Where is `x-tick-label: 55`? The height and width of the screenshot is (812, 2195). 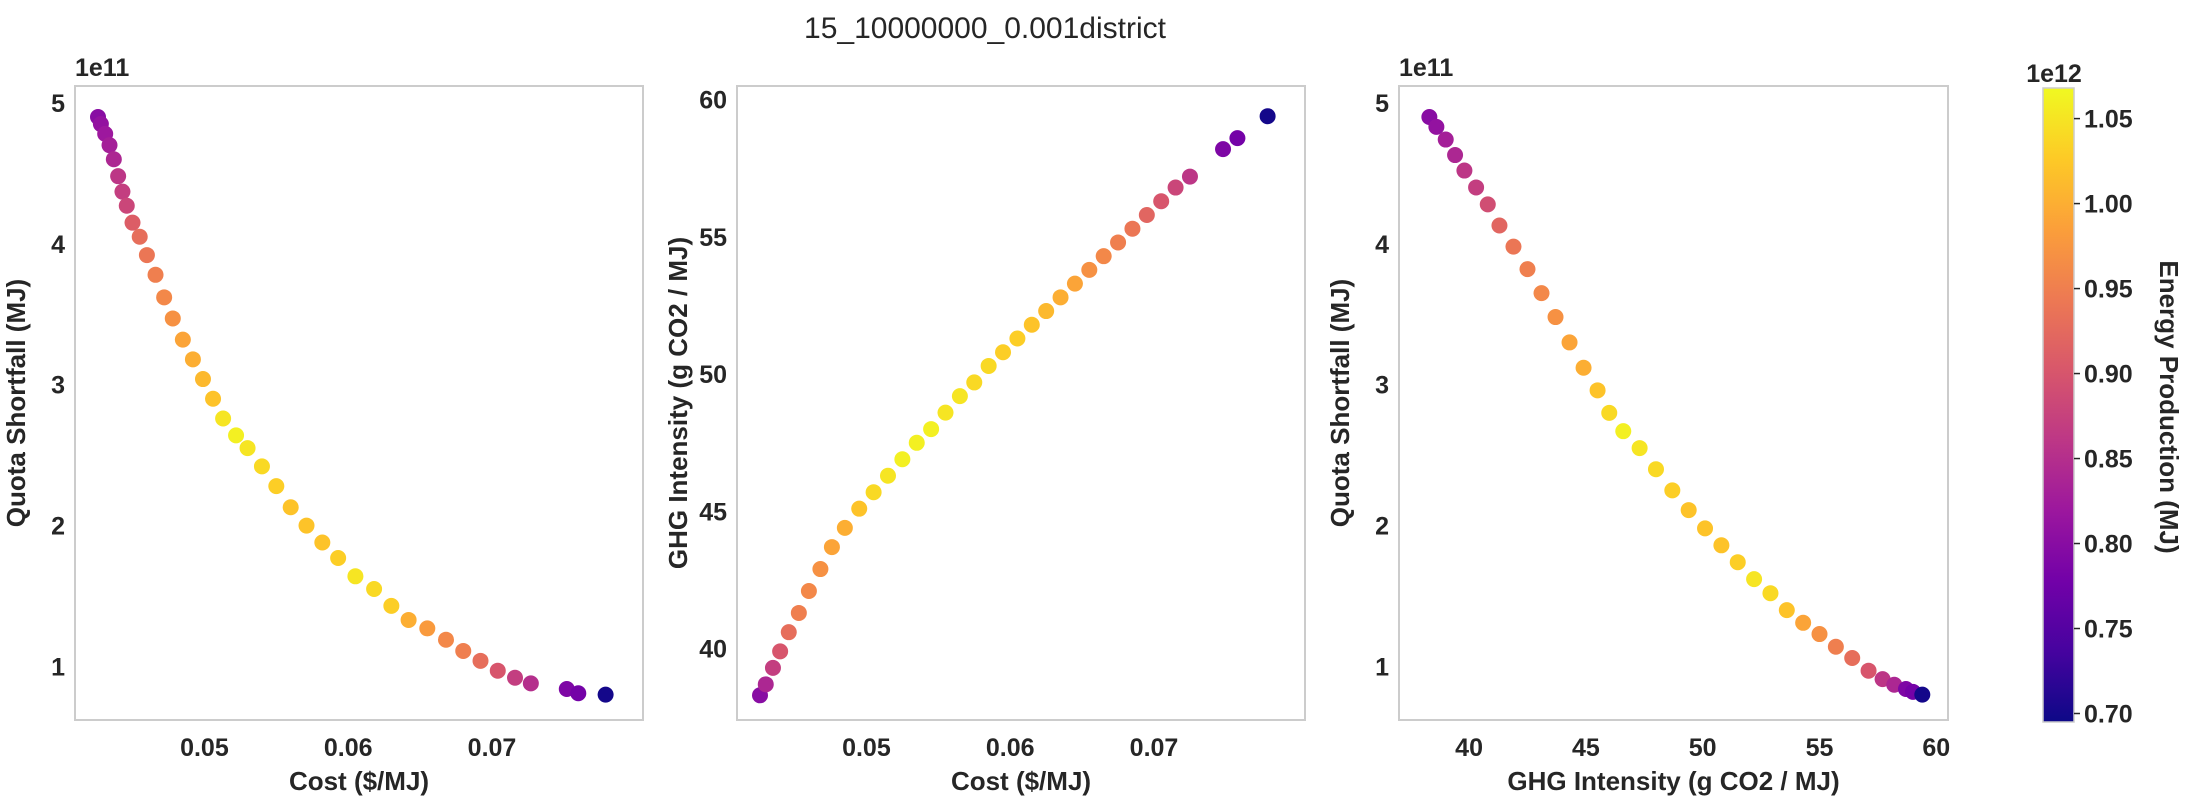 x-tick-label: 55 is located at coordinates (1820, 748).